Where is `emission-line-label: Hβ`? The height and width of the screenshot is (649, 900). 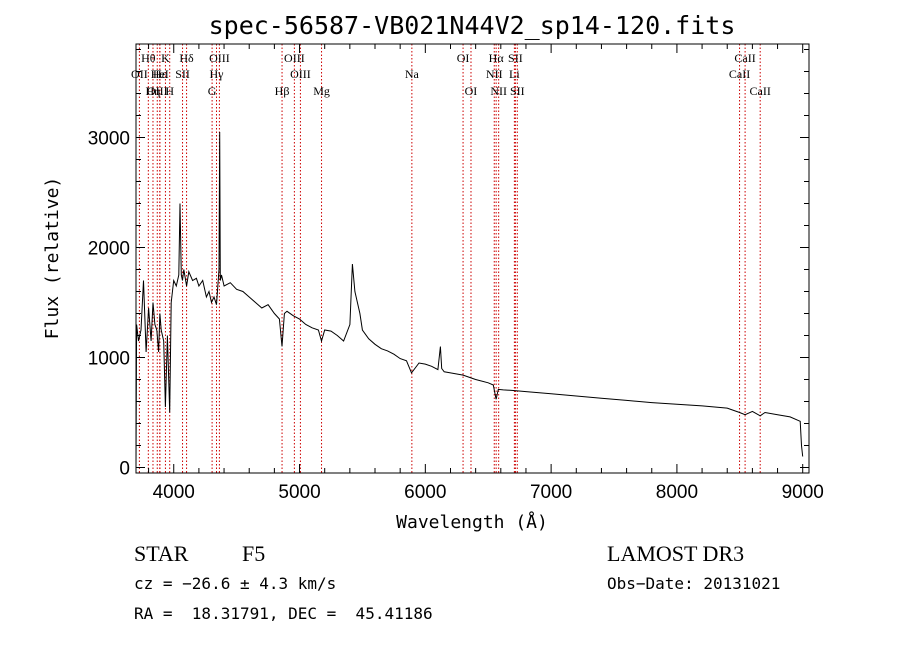 emission-line-label: Hβ is located at coordinates (282, 91).